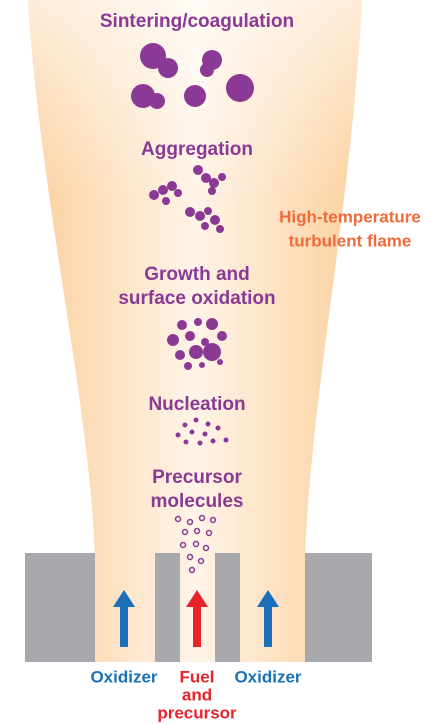  I want to click on input-label: and, so click(197, 694).